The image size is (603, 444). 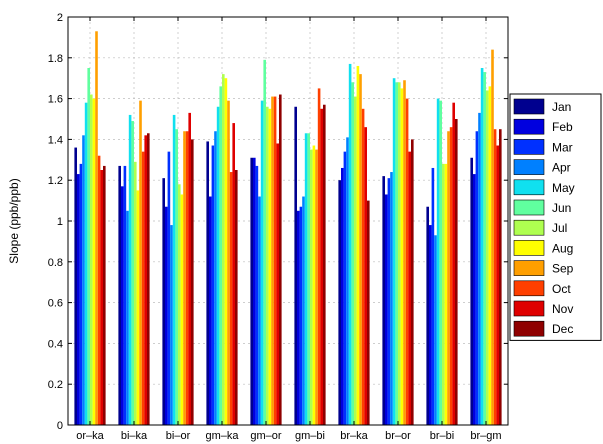 What do you see at coordinates (134, 436) in the screenshot?
I see `x-tick-label: bi–ka` at bounding box center [134, 436].